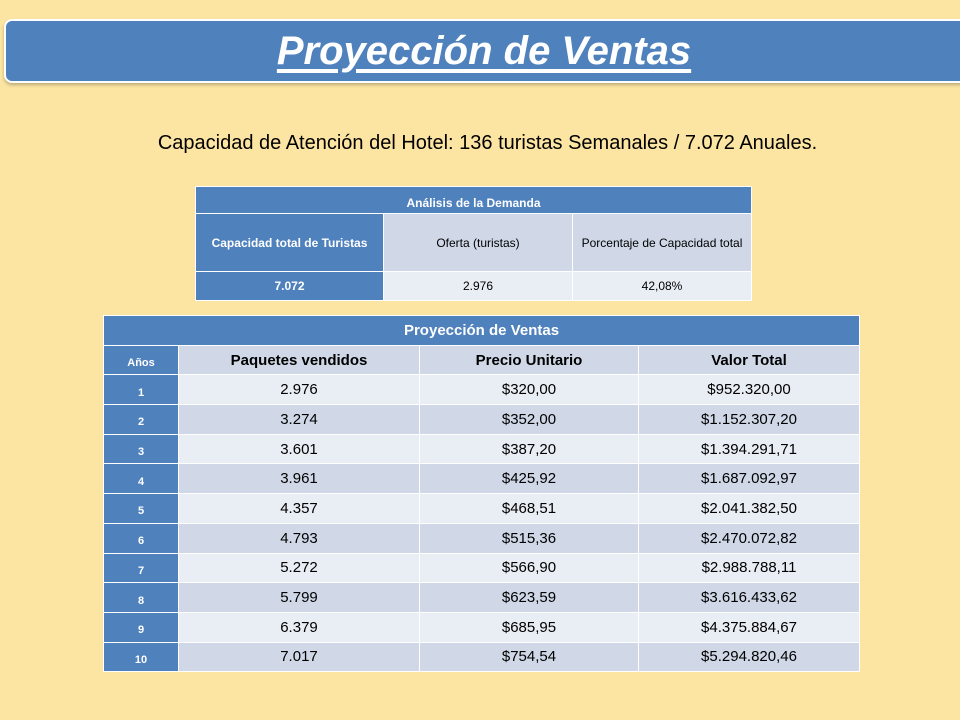  Describe the element at coordinates (299, 449) in the screenshot. I see `packages-sold-cell: 3.601` at that location.